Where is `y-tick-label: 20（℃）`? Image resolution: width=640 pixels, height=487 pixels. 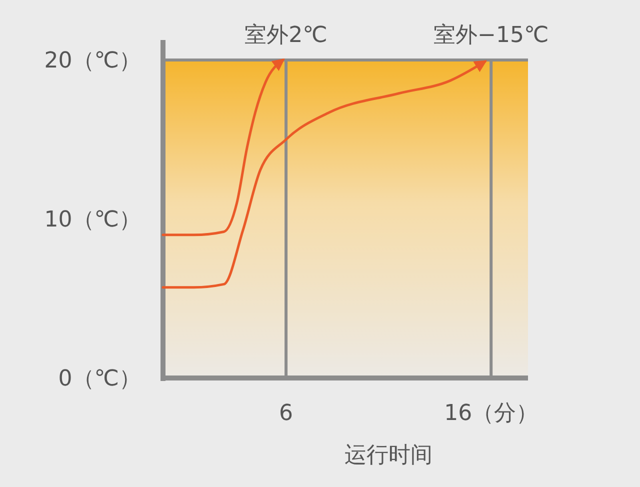 y-tick-label: 20（℃） is located at coordinates (92, 61).